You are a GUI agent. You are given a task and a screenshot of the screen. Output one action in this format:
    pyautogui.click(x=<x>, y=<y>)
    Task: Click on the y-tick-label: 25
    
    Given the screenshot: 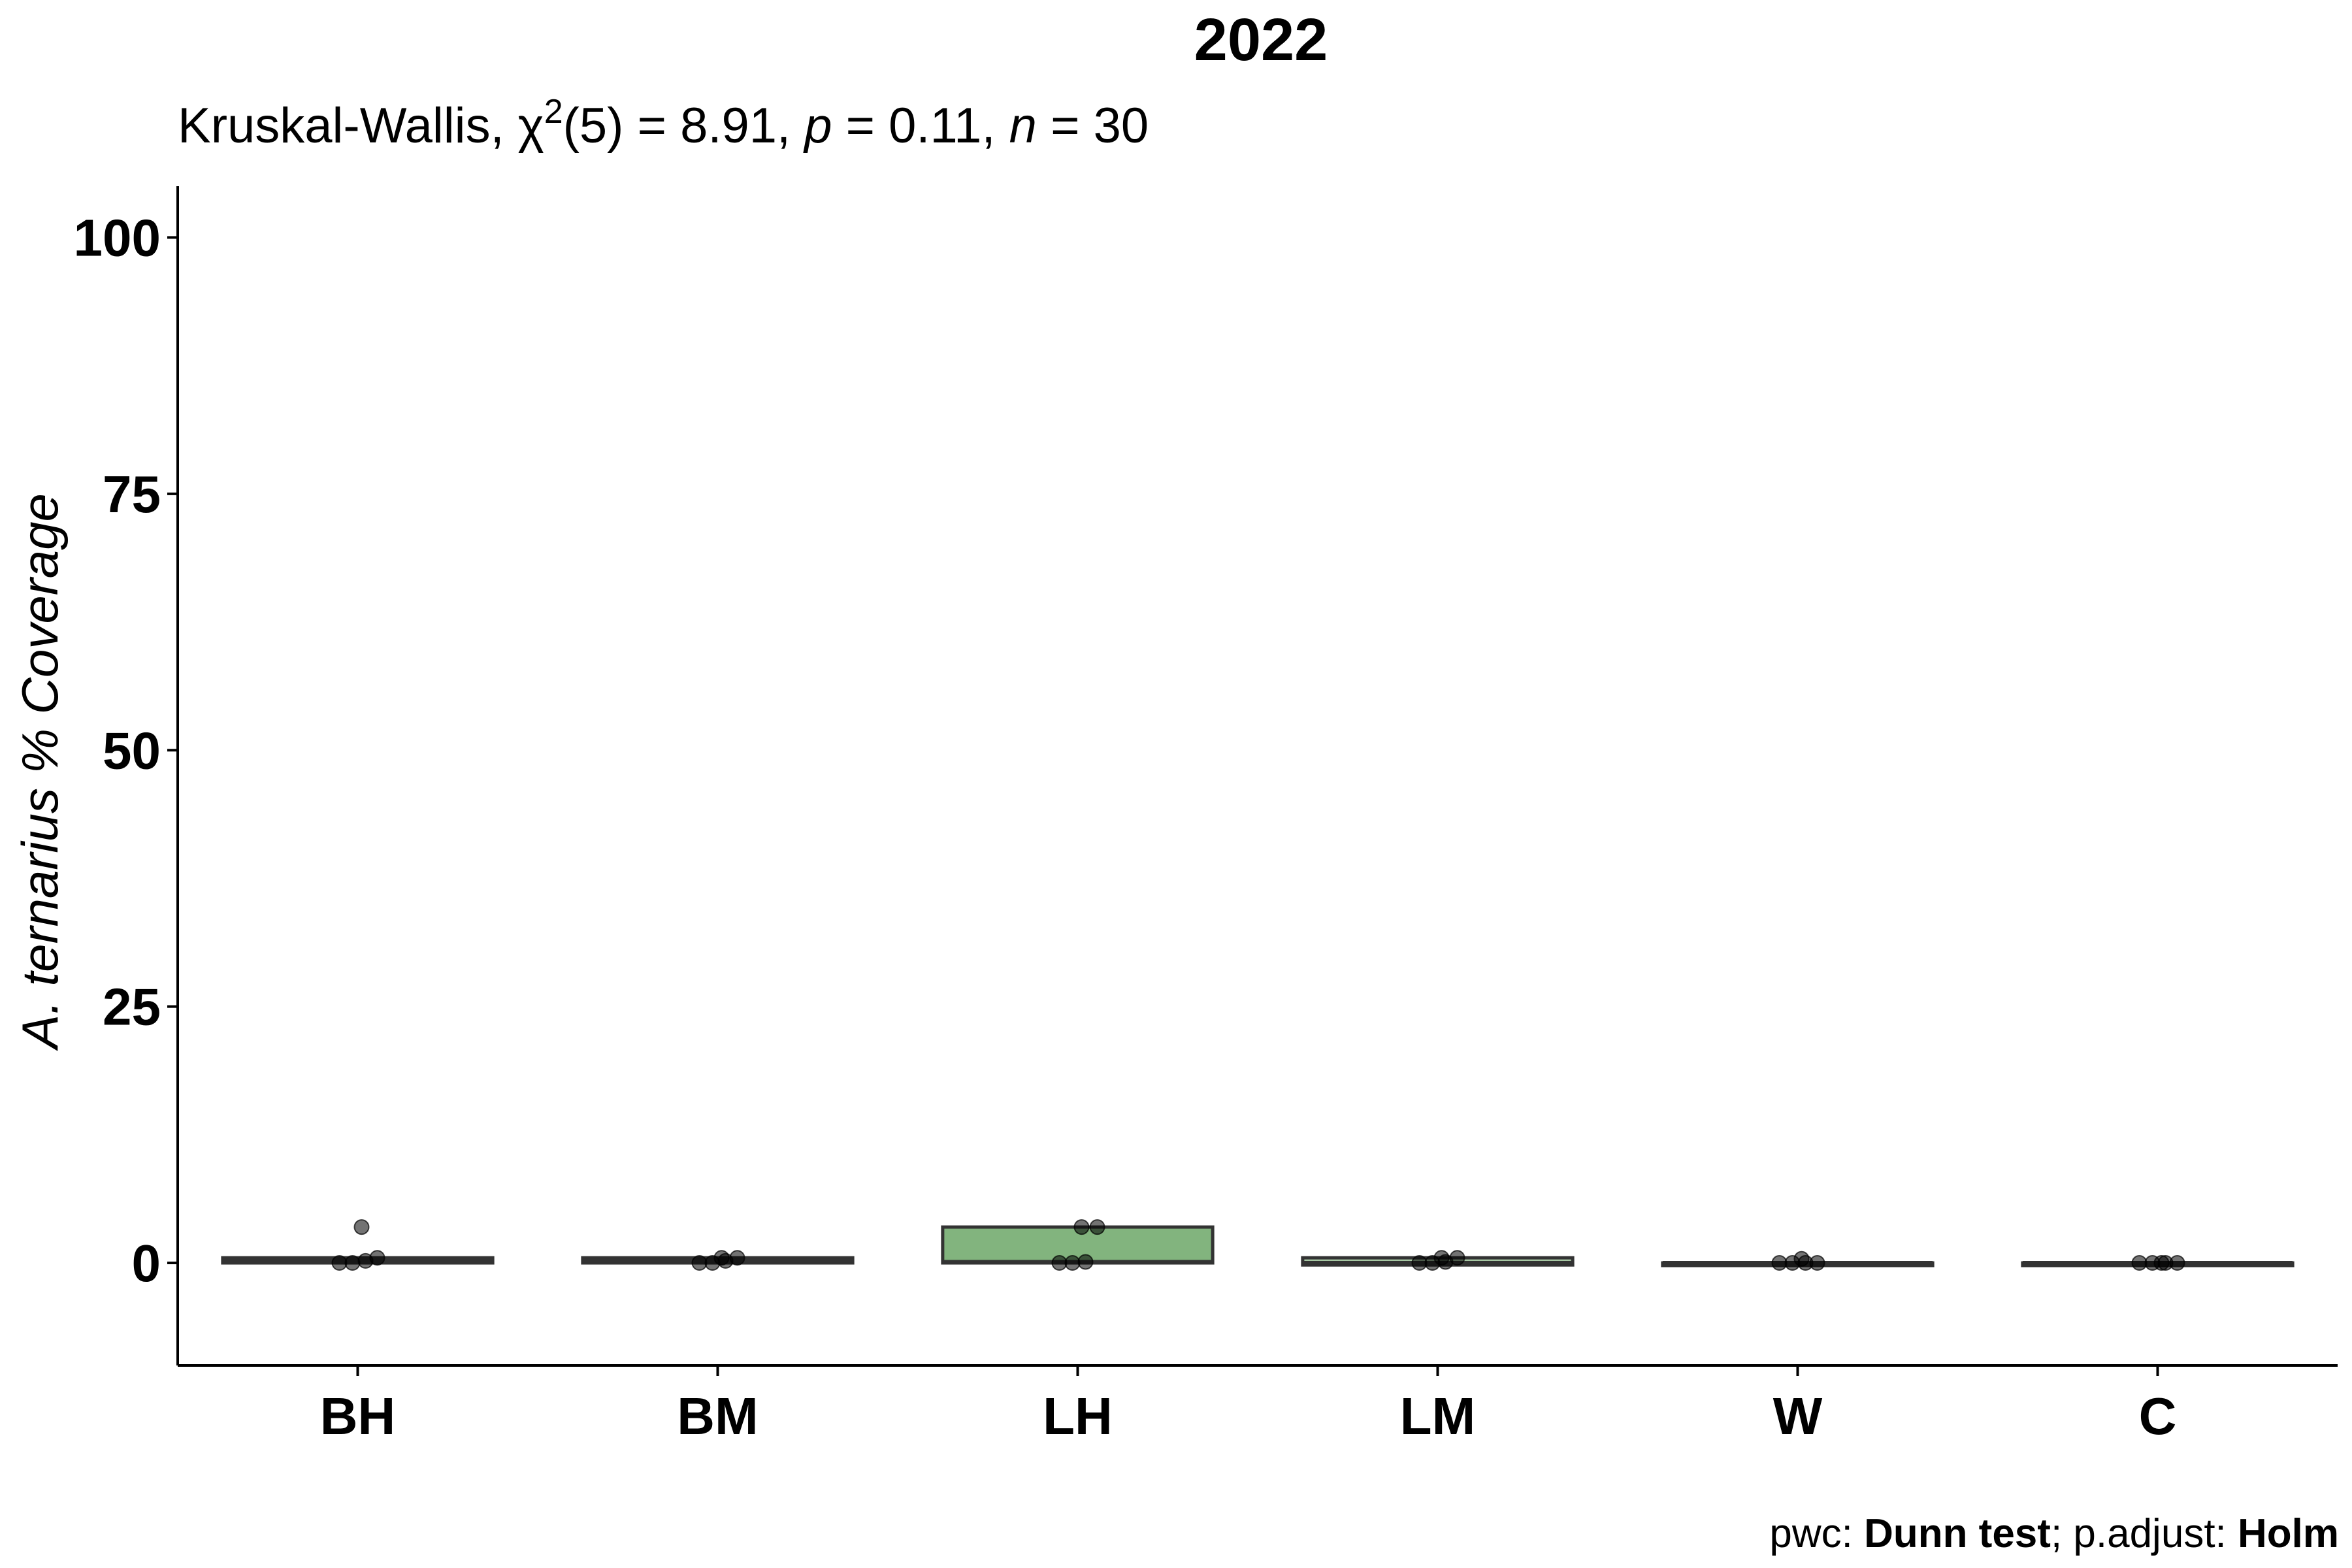 What is the action you would take?
    pyautogui.click(x=132, y=1007)
    